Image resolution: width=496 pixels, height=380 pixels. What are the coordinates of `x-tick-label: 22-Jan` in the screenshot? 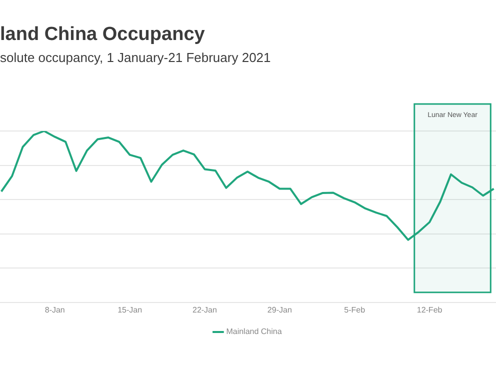 It's located at (204, 309).